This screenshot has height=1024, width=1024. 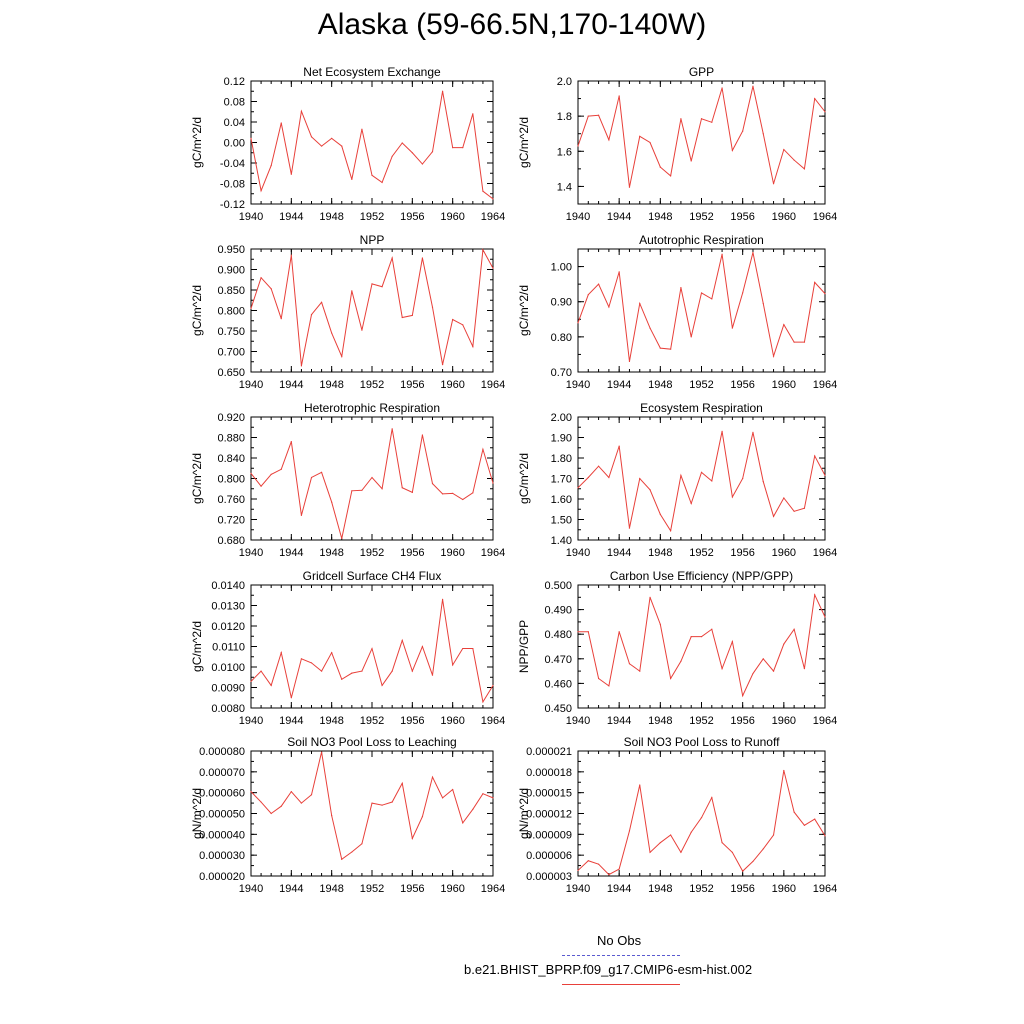 I want to click on y-tick-label: 1.40, so click(x=561, y=541).